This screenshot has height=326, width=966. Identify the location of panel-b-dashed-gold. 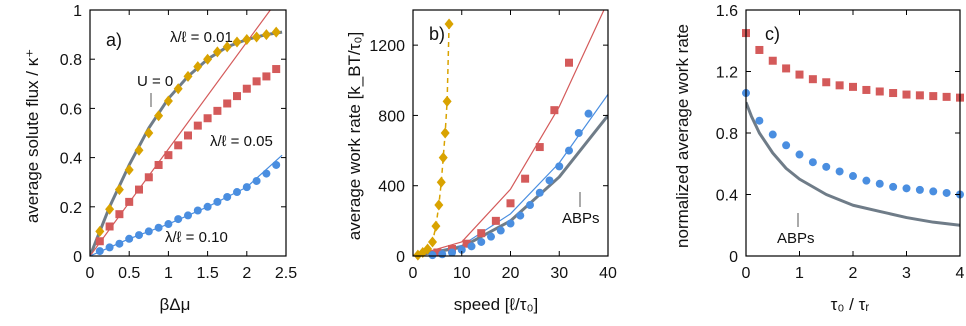
(433, 140).